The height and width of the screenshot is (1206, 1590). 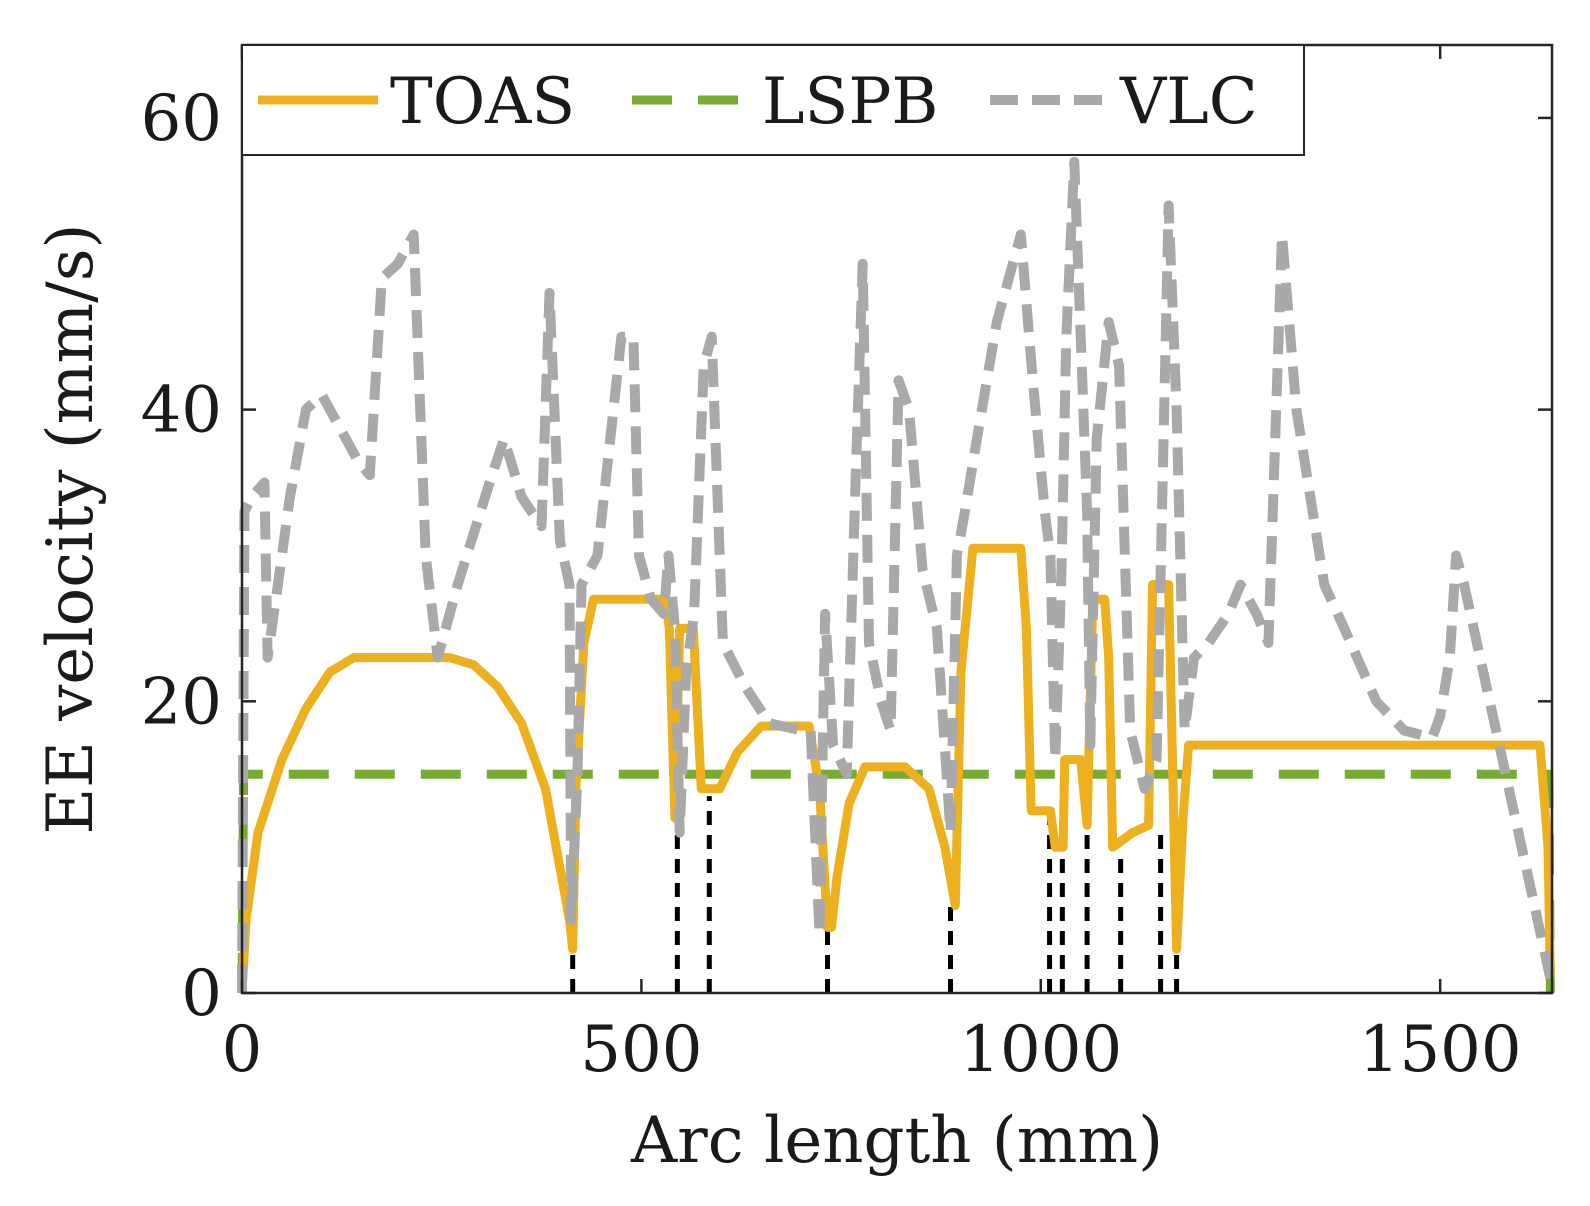 What do you see at coordinates (641, 1050) in the screenshot?
I see `x-tick-label: 500` at bounding box center [641, 1050].